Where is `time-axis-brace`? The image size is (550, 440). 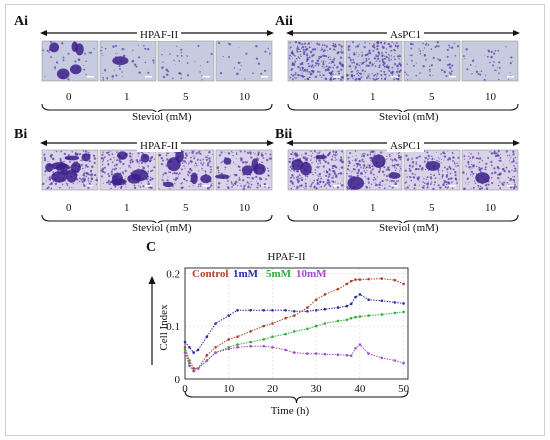
time-axis-brace is located at coordinates (296, 397).